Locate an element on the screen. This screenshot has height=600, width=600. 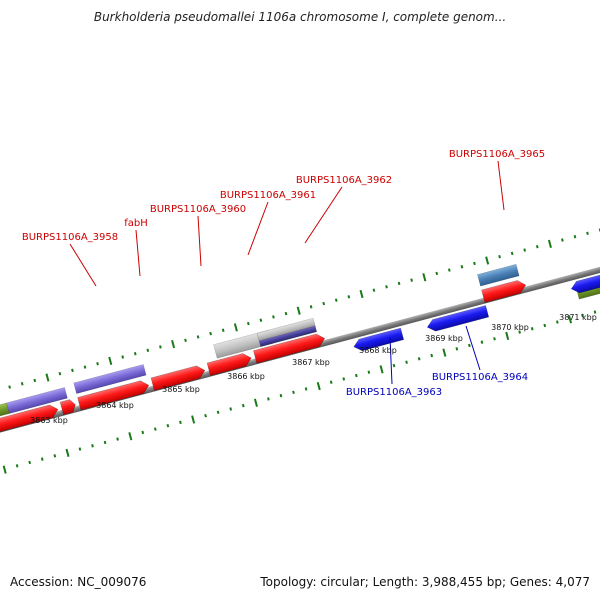
feature-darkpurple is located at coordinates (288, 336).